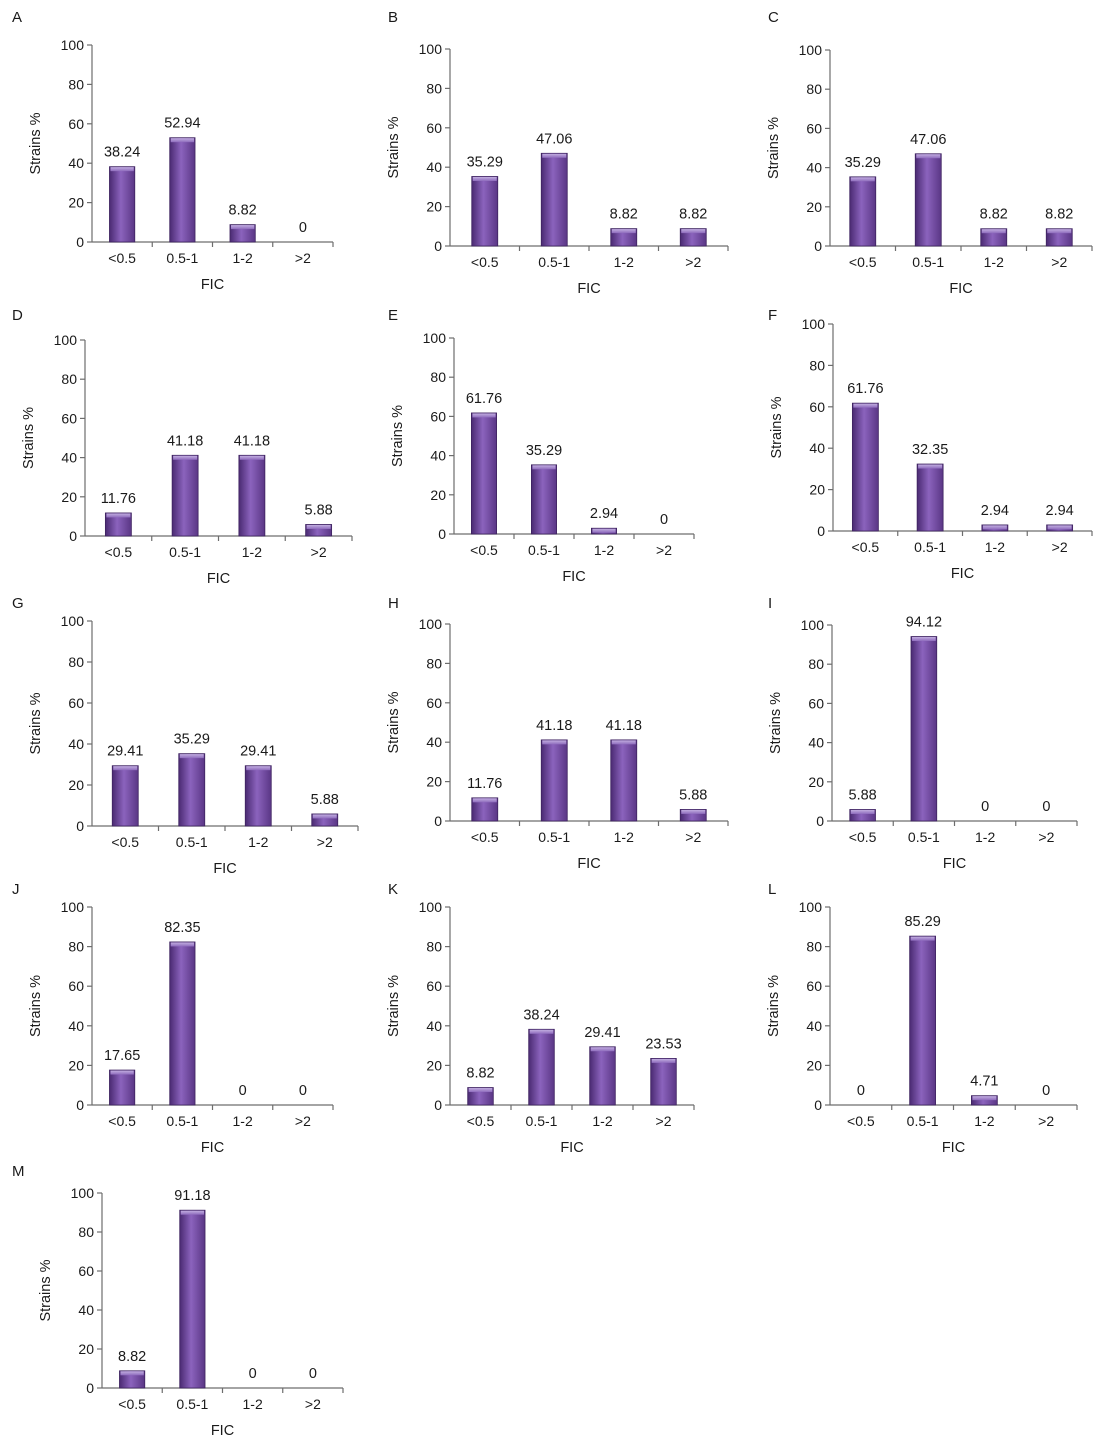 This screenshot has width=1103, height=1438. Describe the element at coordinates (393, 889) in the screenshot. I see `panel-label: K` at that location.